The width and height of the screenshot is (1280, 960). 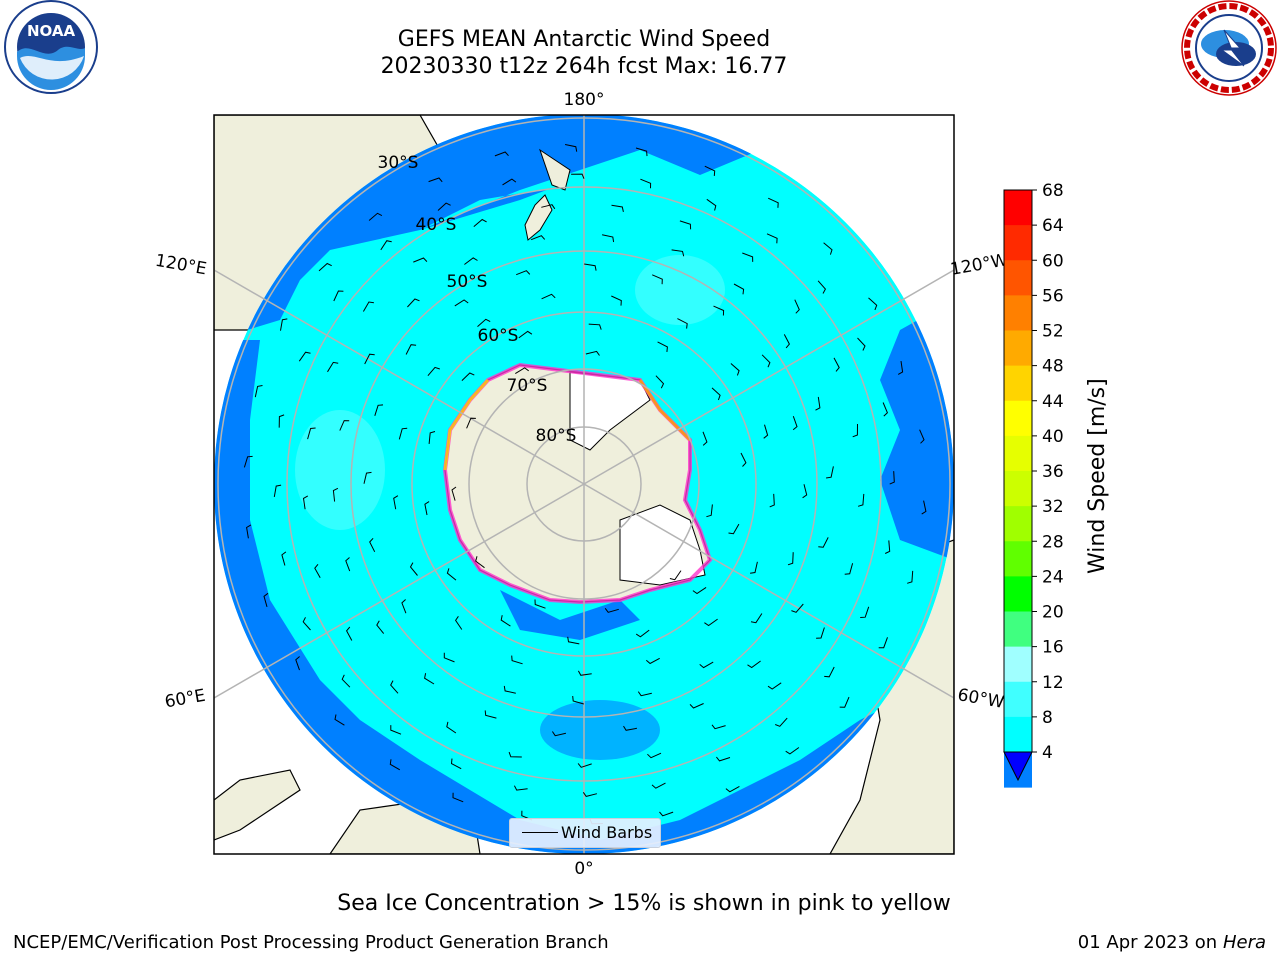 I want to click on lat-label-40s: 40°S, so click(x=436, y=225).